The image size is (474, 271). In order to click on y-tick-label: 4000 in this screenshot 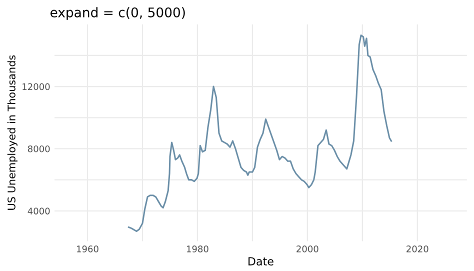, I will do `click(39, 211)`.